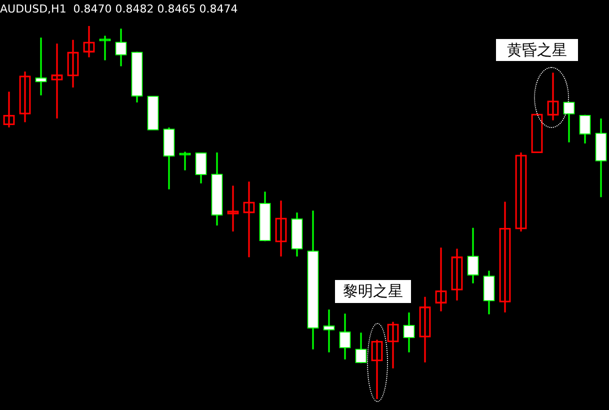  What do you see at coordinates (537, 50) in the screenshot?
I see `annotation: 黄昏之星` at bounding box center [537, 50].